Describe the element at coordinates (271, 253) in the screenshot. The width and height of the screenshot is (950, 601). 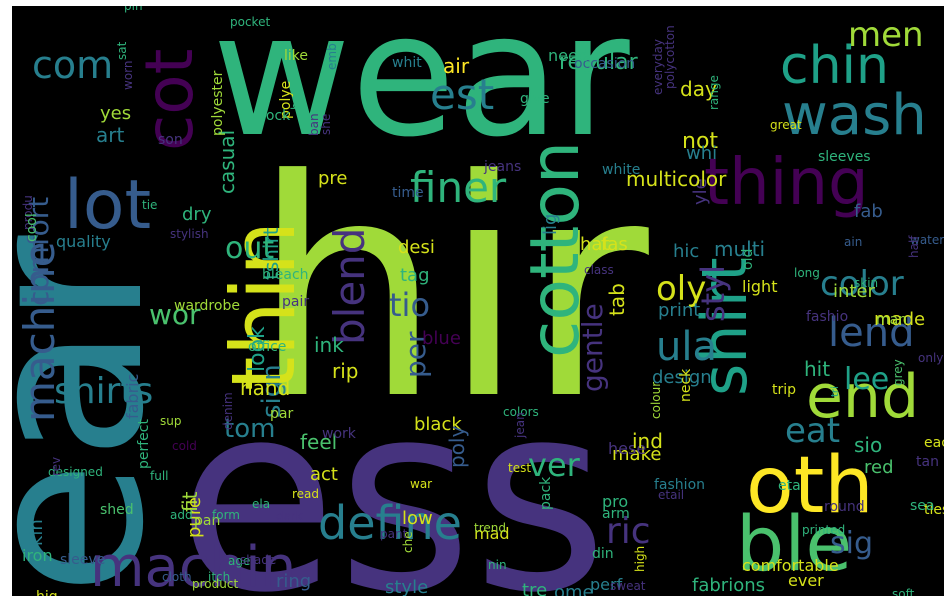
I see `cloud-word: tshirt` at that location.